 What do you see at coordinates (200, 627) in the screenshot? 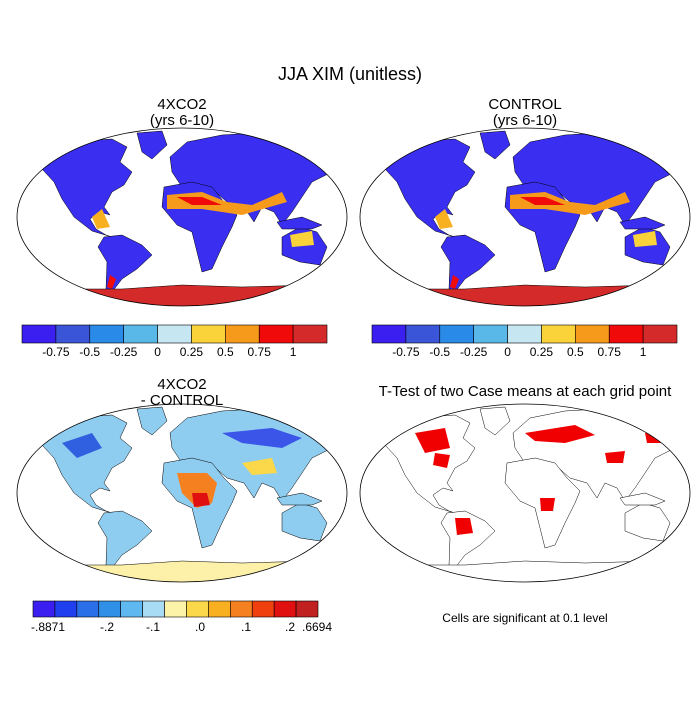
I see `colorbar-label: .0` at bounding box center [200, 627].